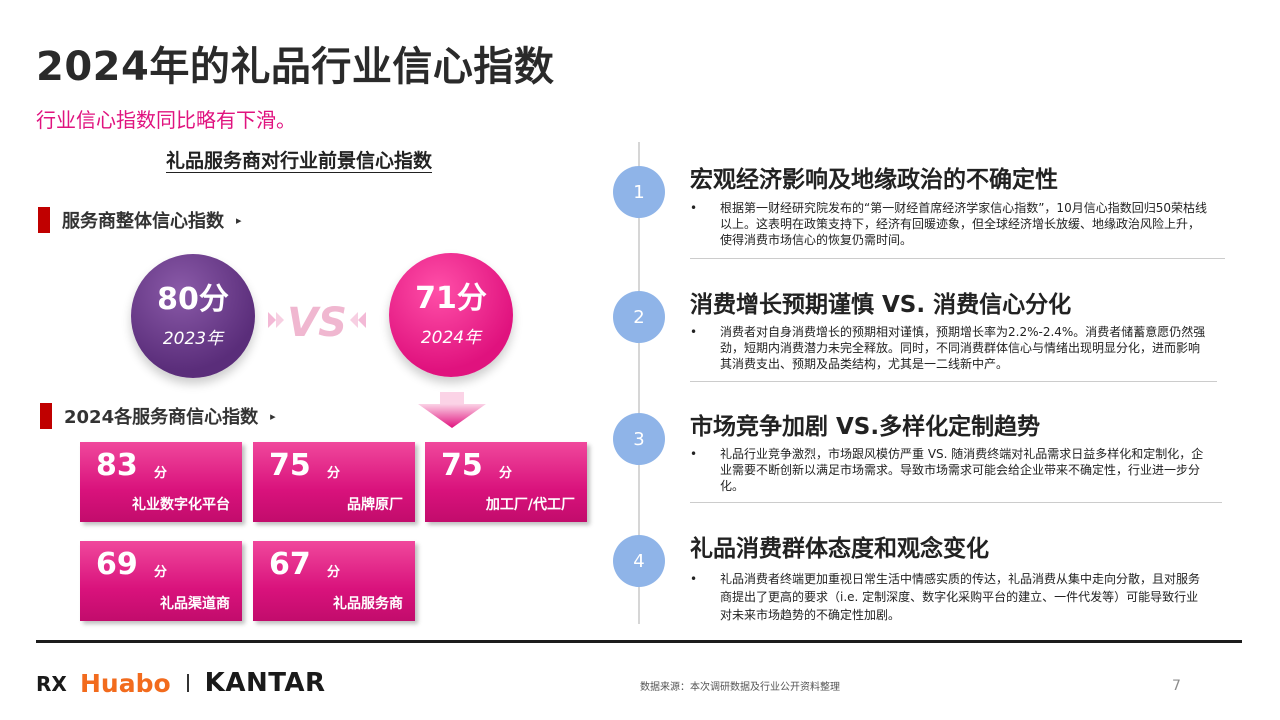  I want to click on factor-title: 礼品消费群体态度和观念变化, so click(839, 549).